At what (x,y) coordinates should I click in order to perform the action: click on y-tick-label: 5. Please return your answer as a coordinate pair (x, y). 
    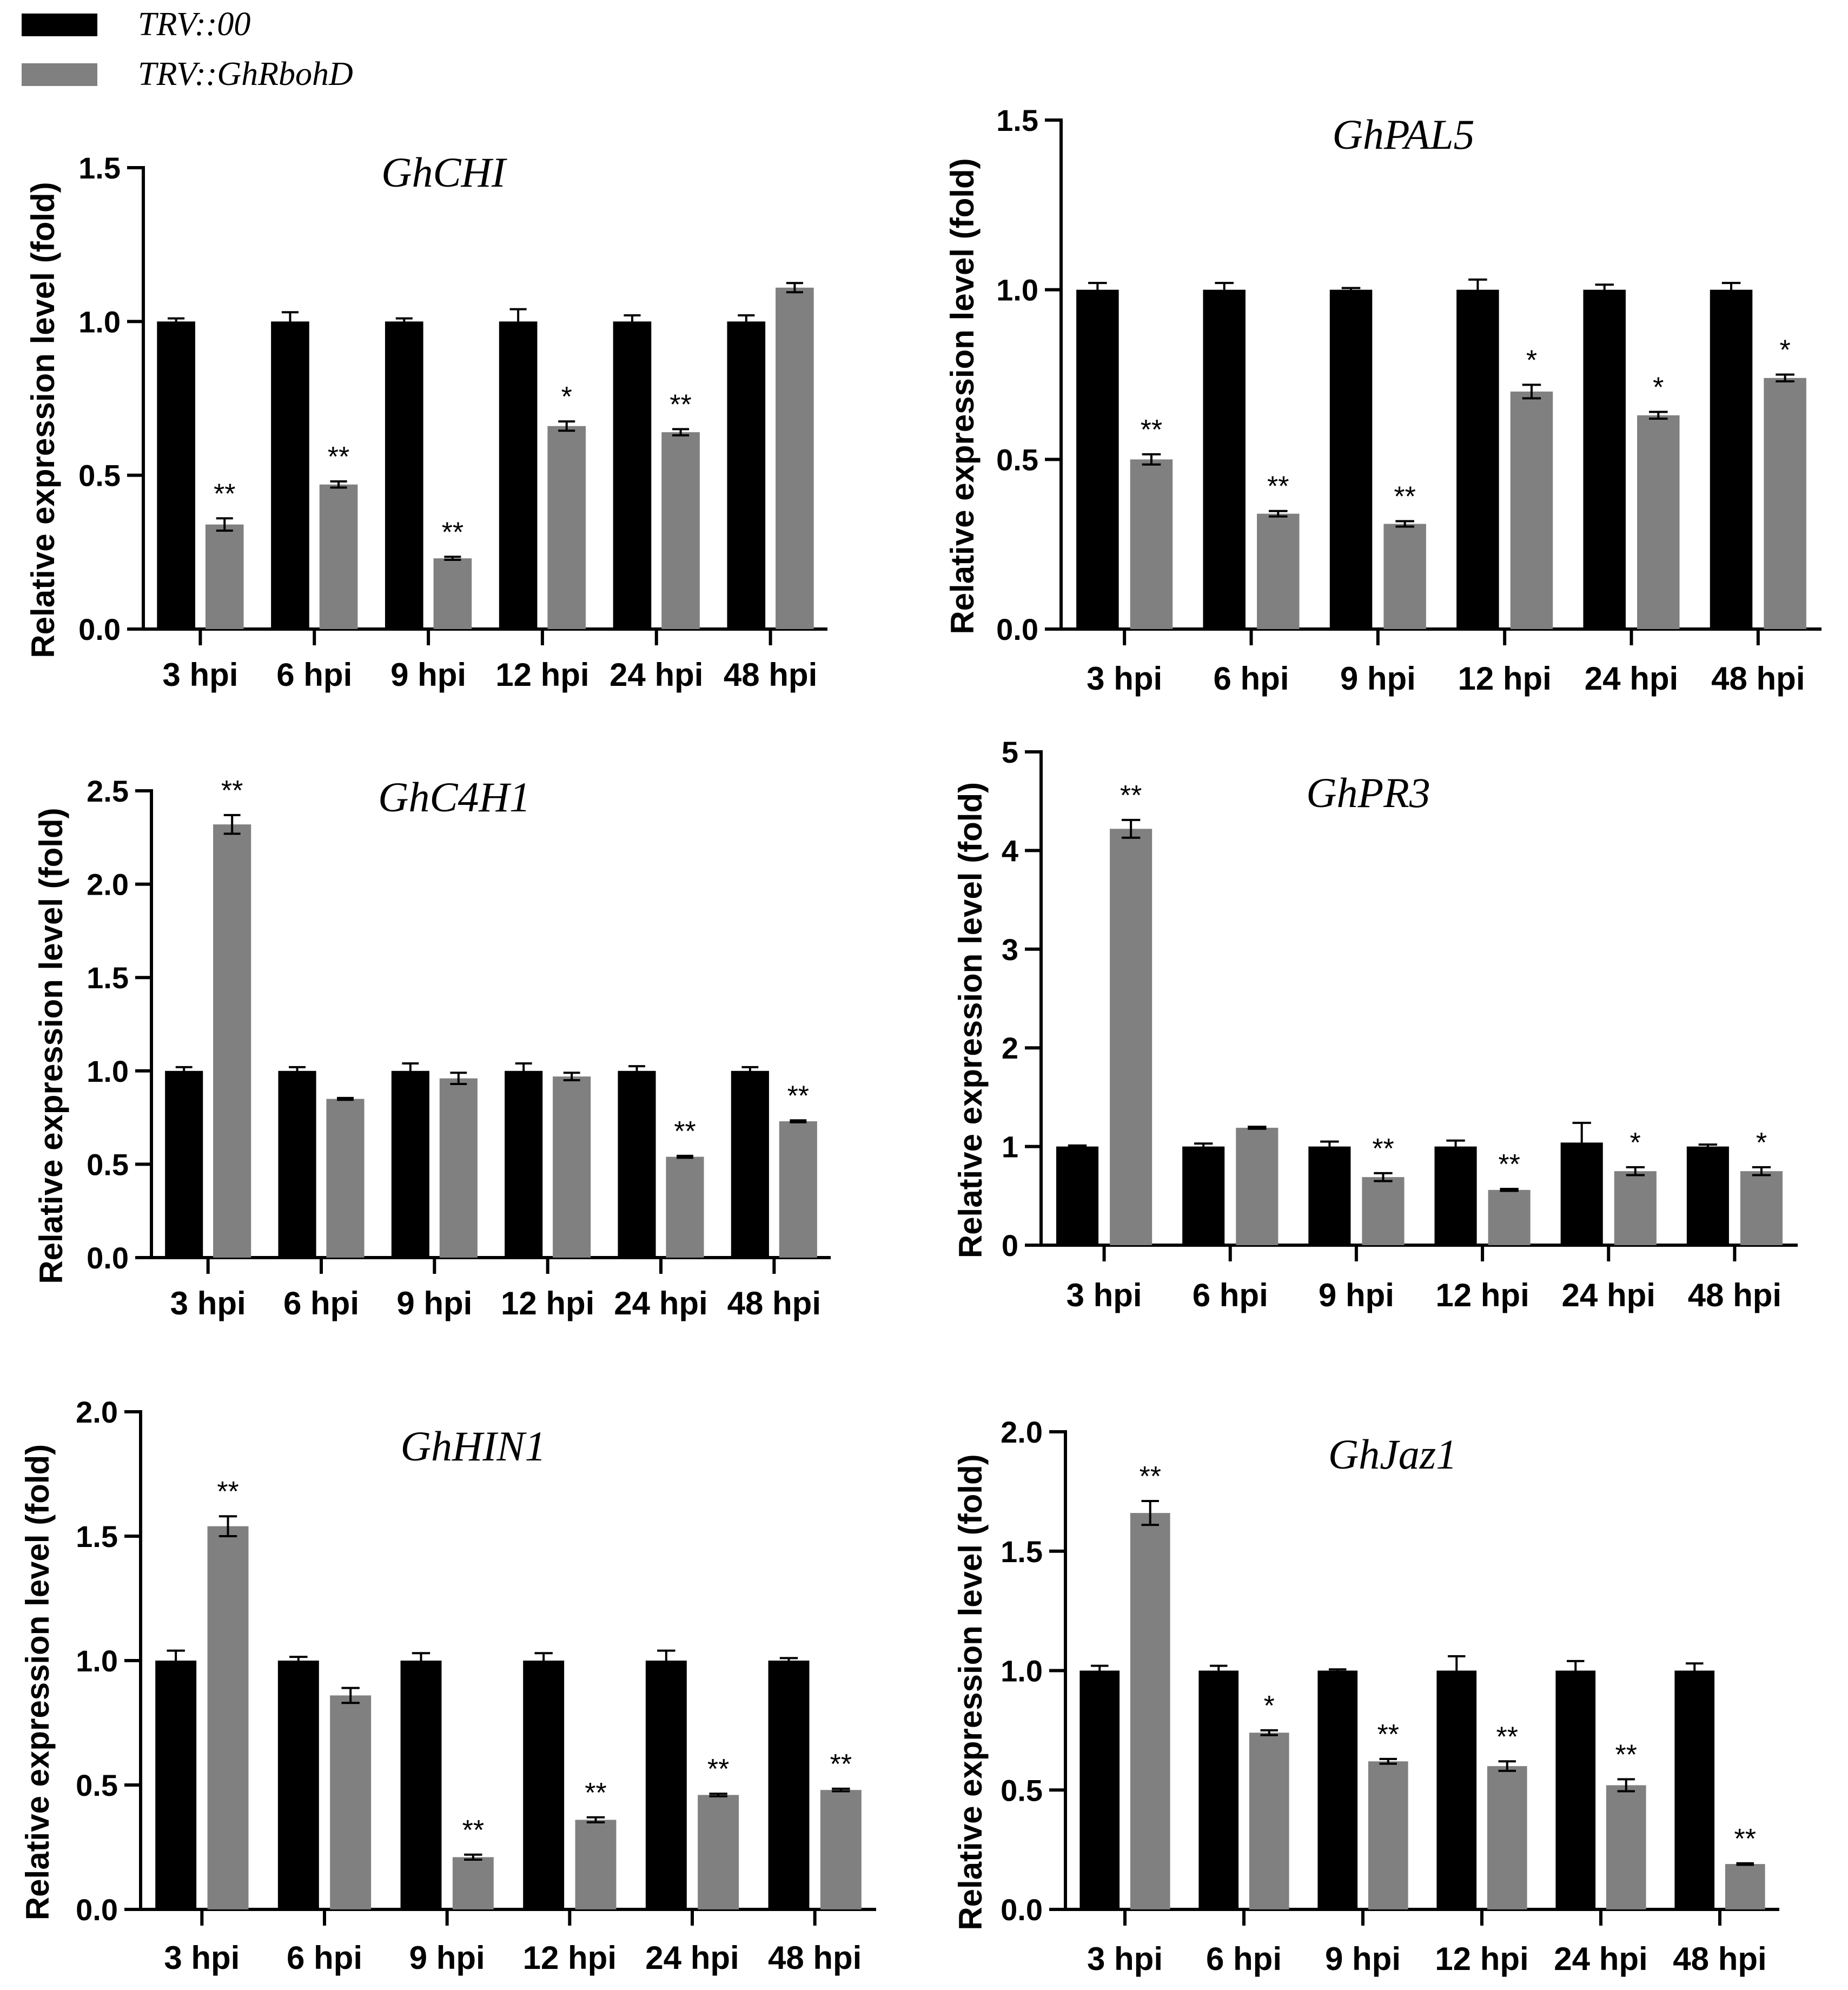
    Looking at the image, I should click on (1010, 752).